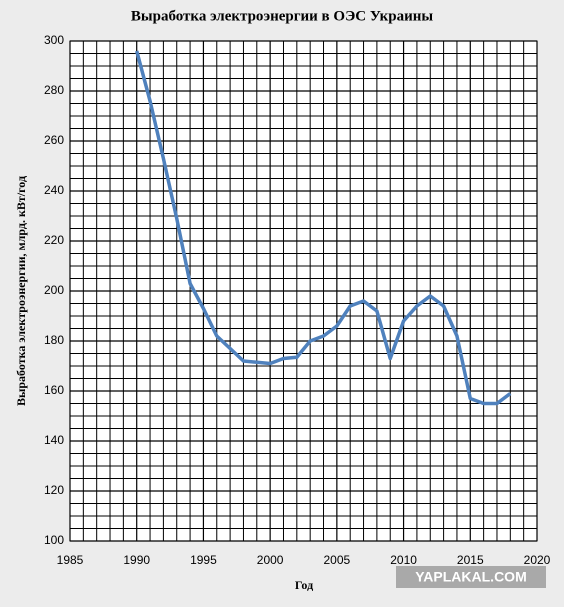  What do you see at coordinates (54, 290) in the screenshot?
I see `y-tick-label: 200` at bounding box center [54, 290].